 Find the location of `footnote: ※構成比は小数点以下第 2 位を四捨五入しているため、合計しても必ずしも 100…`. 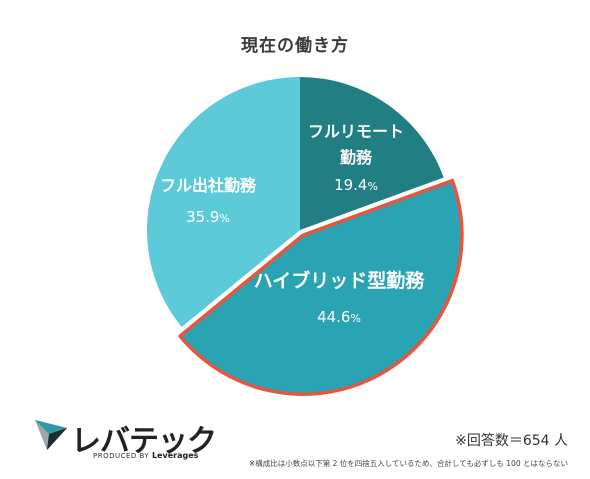

footnote: ※構成比は小数点以下第 2 位を四捨五入しているため、合計しても必ずしも 100… is located at coordinates (408, 463).